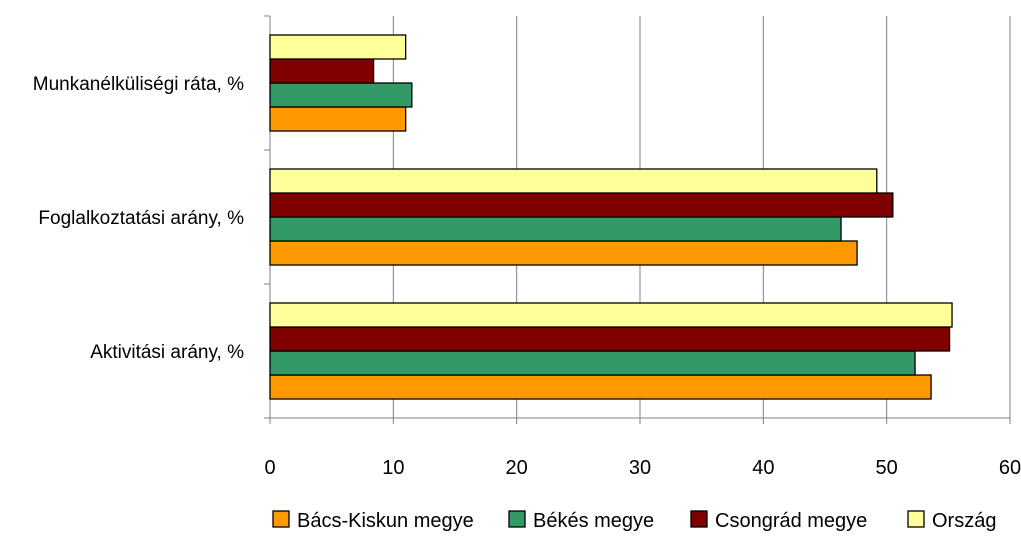  I want to click on category-label: Aktivitási arány, %, so click(167, 352).